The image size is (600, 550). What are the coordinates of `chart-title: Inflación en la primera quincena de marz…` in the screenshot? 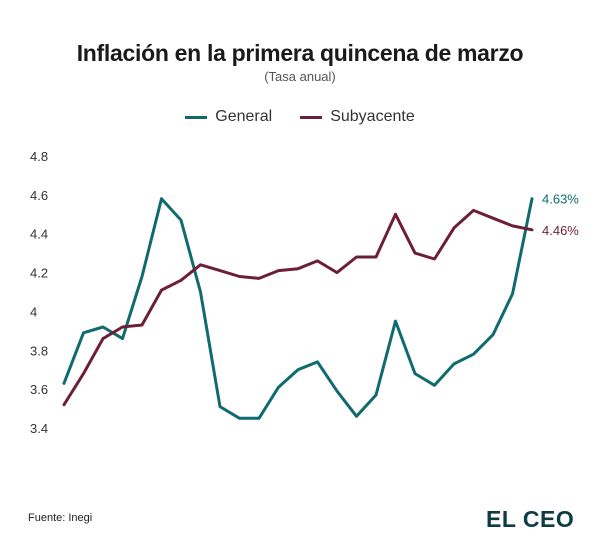 It's located at (300, 53).